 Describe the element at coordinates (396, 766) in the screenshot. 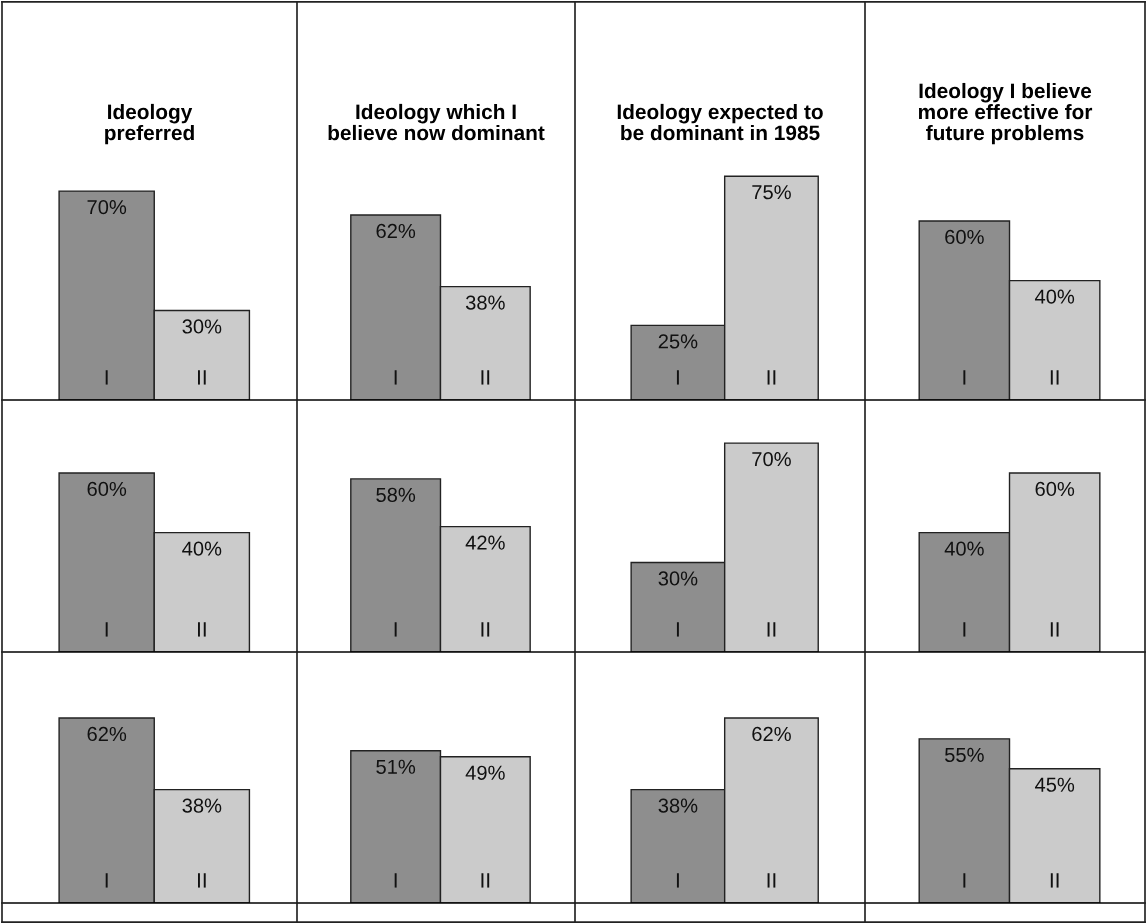

I see `data-label: 51%` at that location.